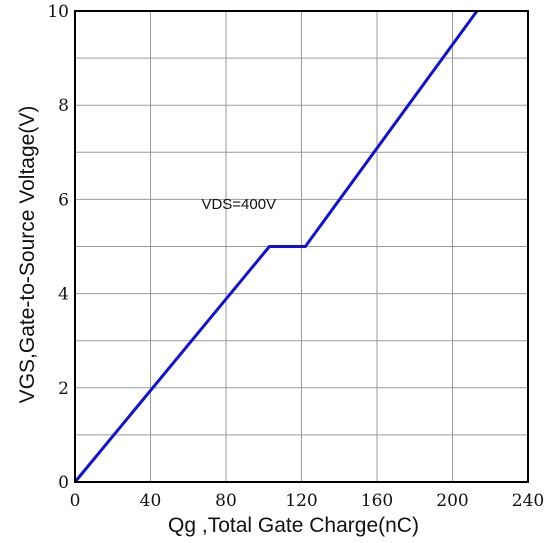 This screenshot has height=543, width=554. I want to click on x-tick-label-160: 160, so click(377, 501).